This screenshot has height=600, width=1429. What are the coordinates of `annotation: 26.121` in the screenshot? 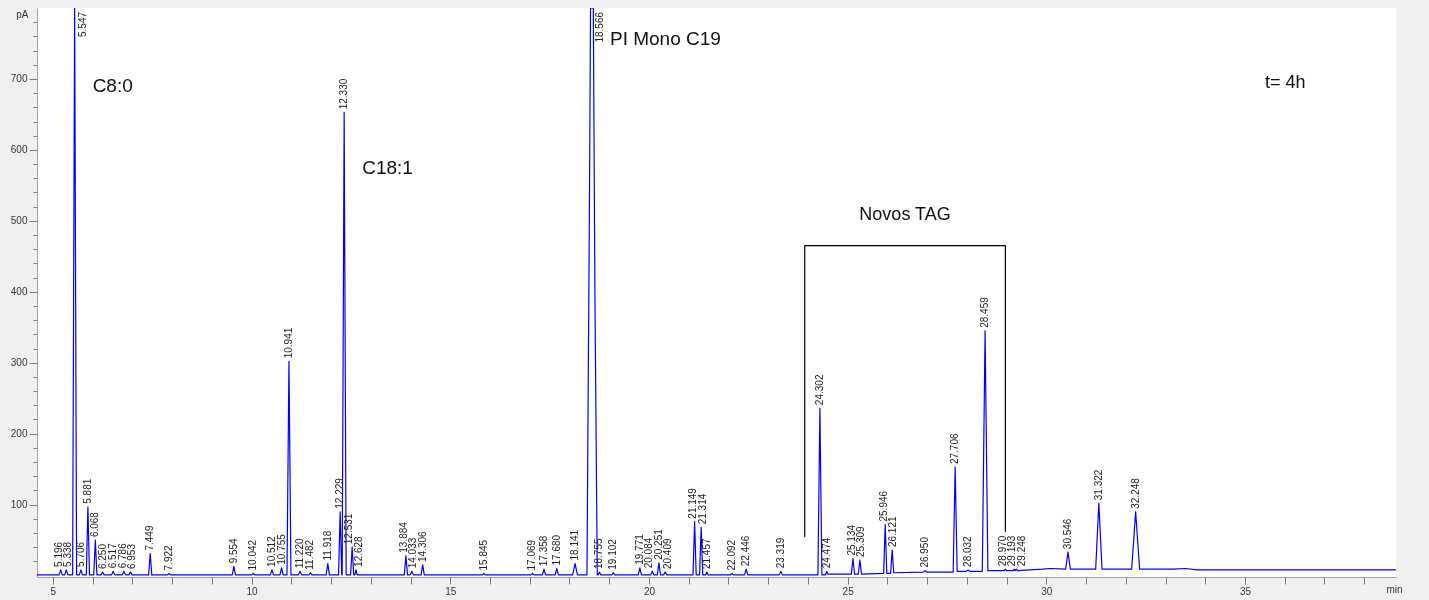 It's located at (893, 532).